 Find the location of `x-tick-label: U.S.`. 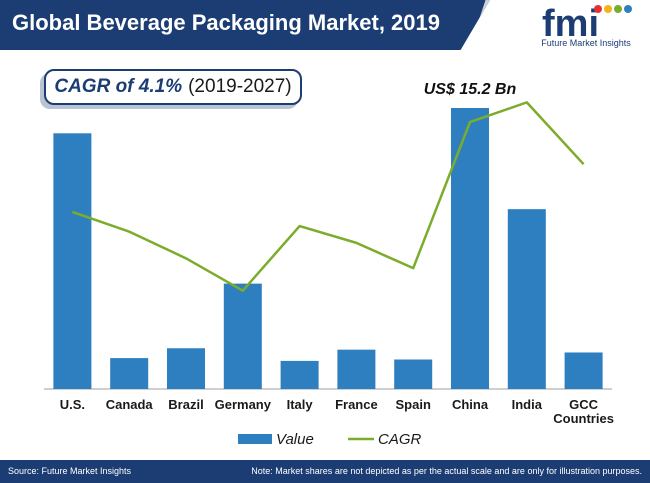

x-tick-label: U.S. is located at coordinates (72, 404).